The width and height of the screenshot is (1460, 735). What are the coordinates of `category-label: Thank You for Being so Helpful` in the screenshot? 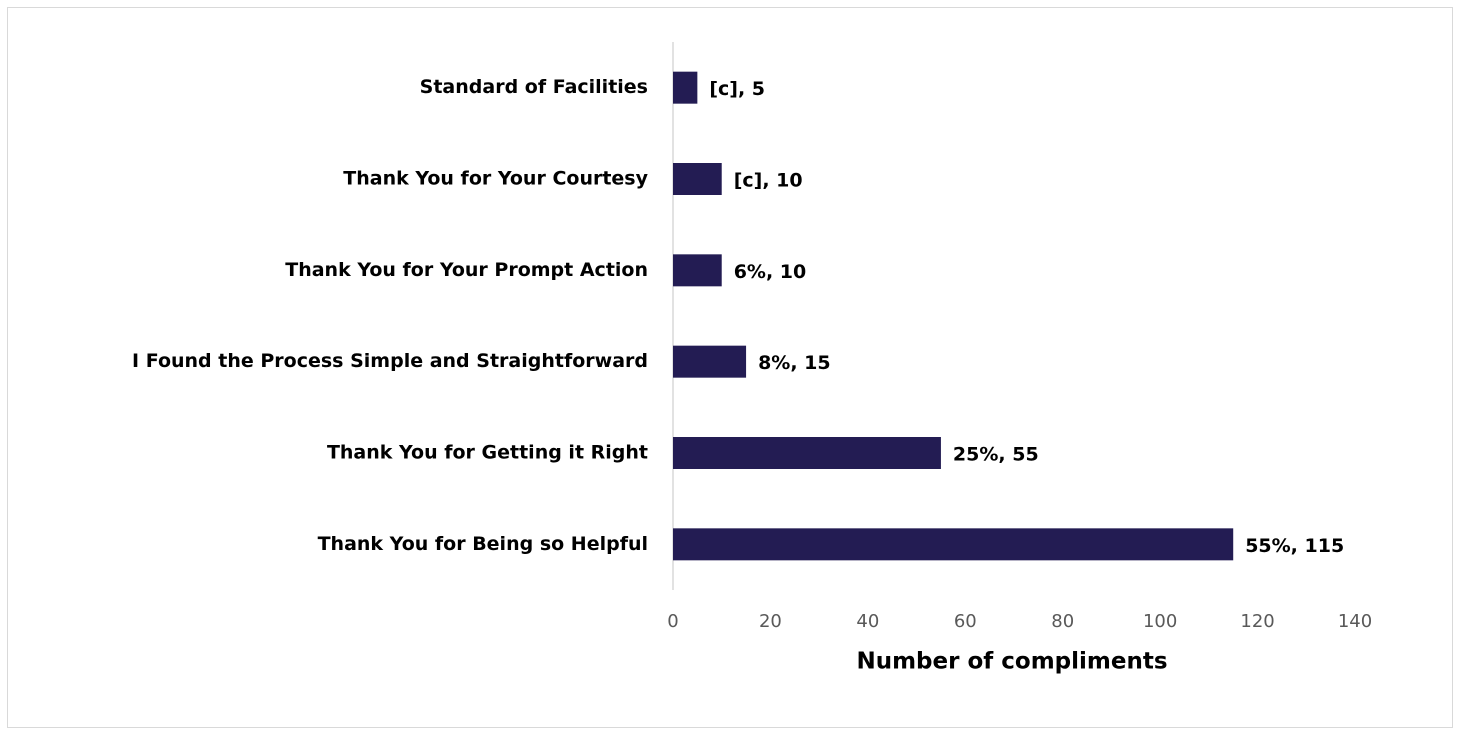 It's located at (483, 544).